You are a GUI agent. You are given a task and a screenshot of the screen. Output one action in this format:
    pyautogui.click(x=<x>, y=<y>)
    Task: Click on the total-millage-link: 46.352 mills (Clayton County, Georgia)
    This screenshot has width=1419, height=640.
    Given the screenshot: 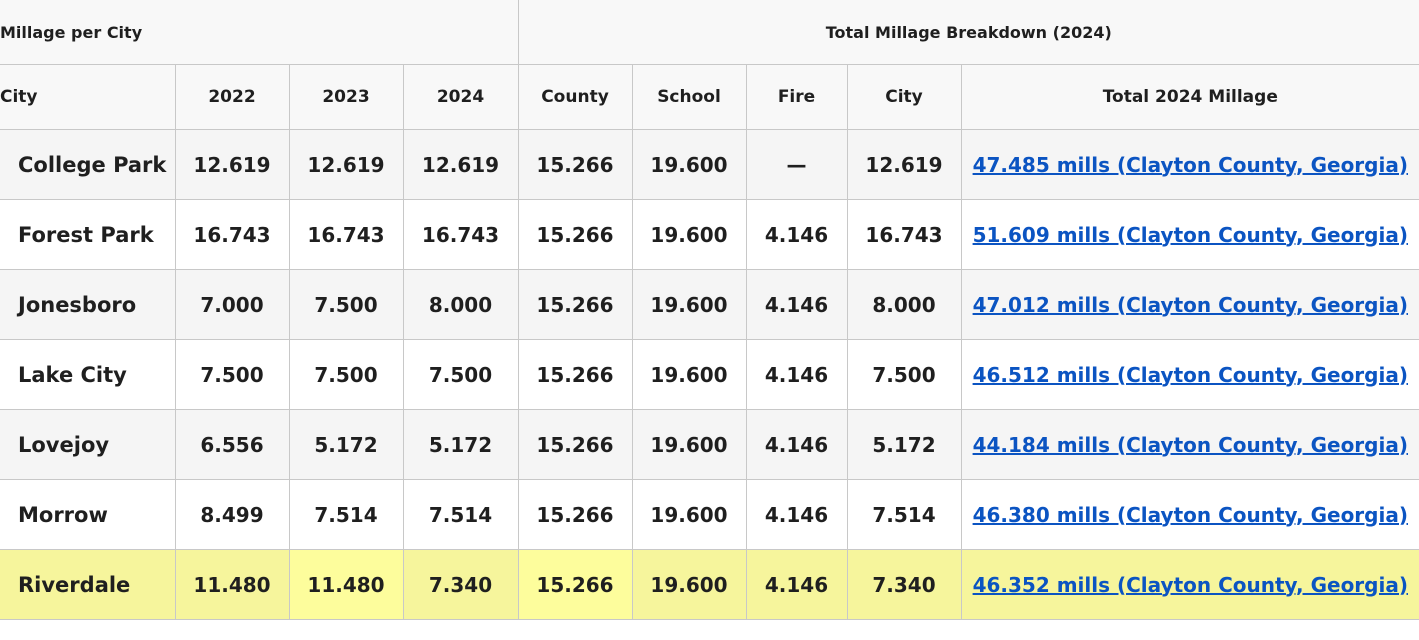 What is the action you would take?
    pyautogui.click(x=1190, y=584)
    